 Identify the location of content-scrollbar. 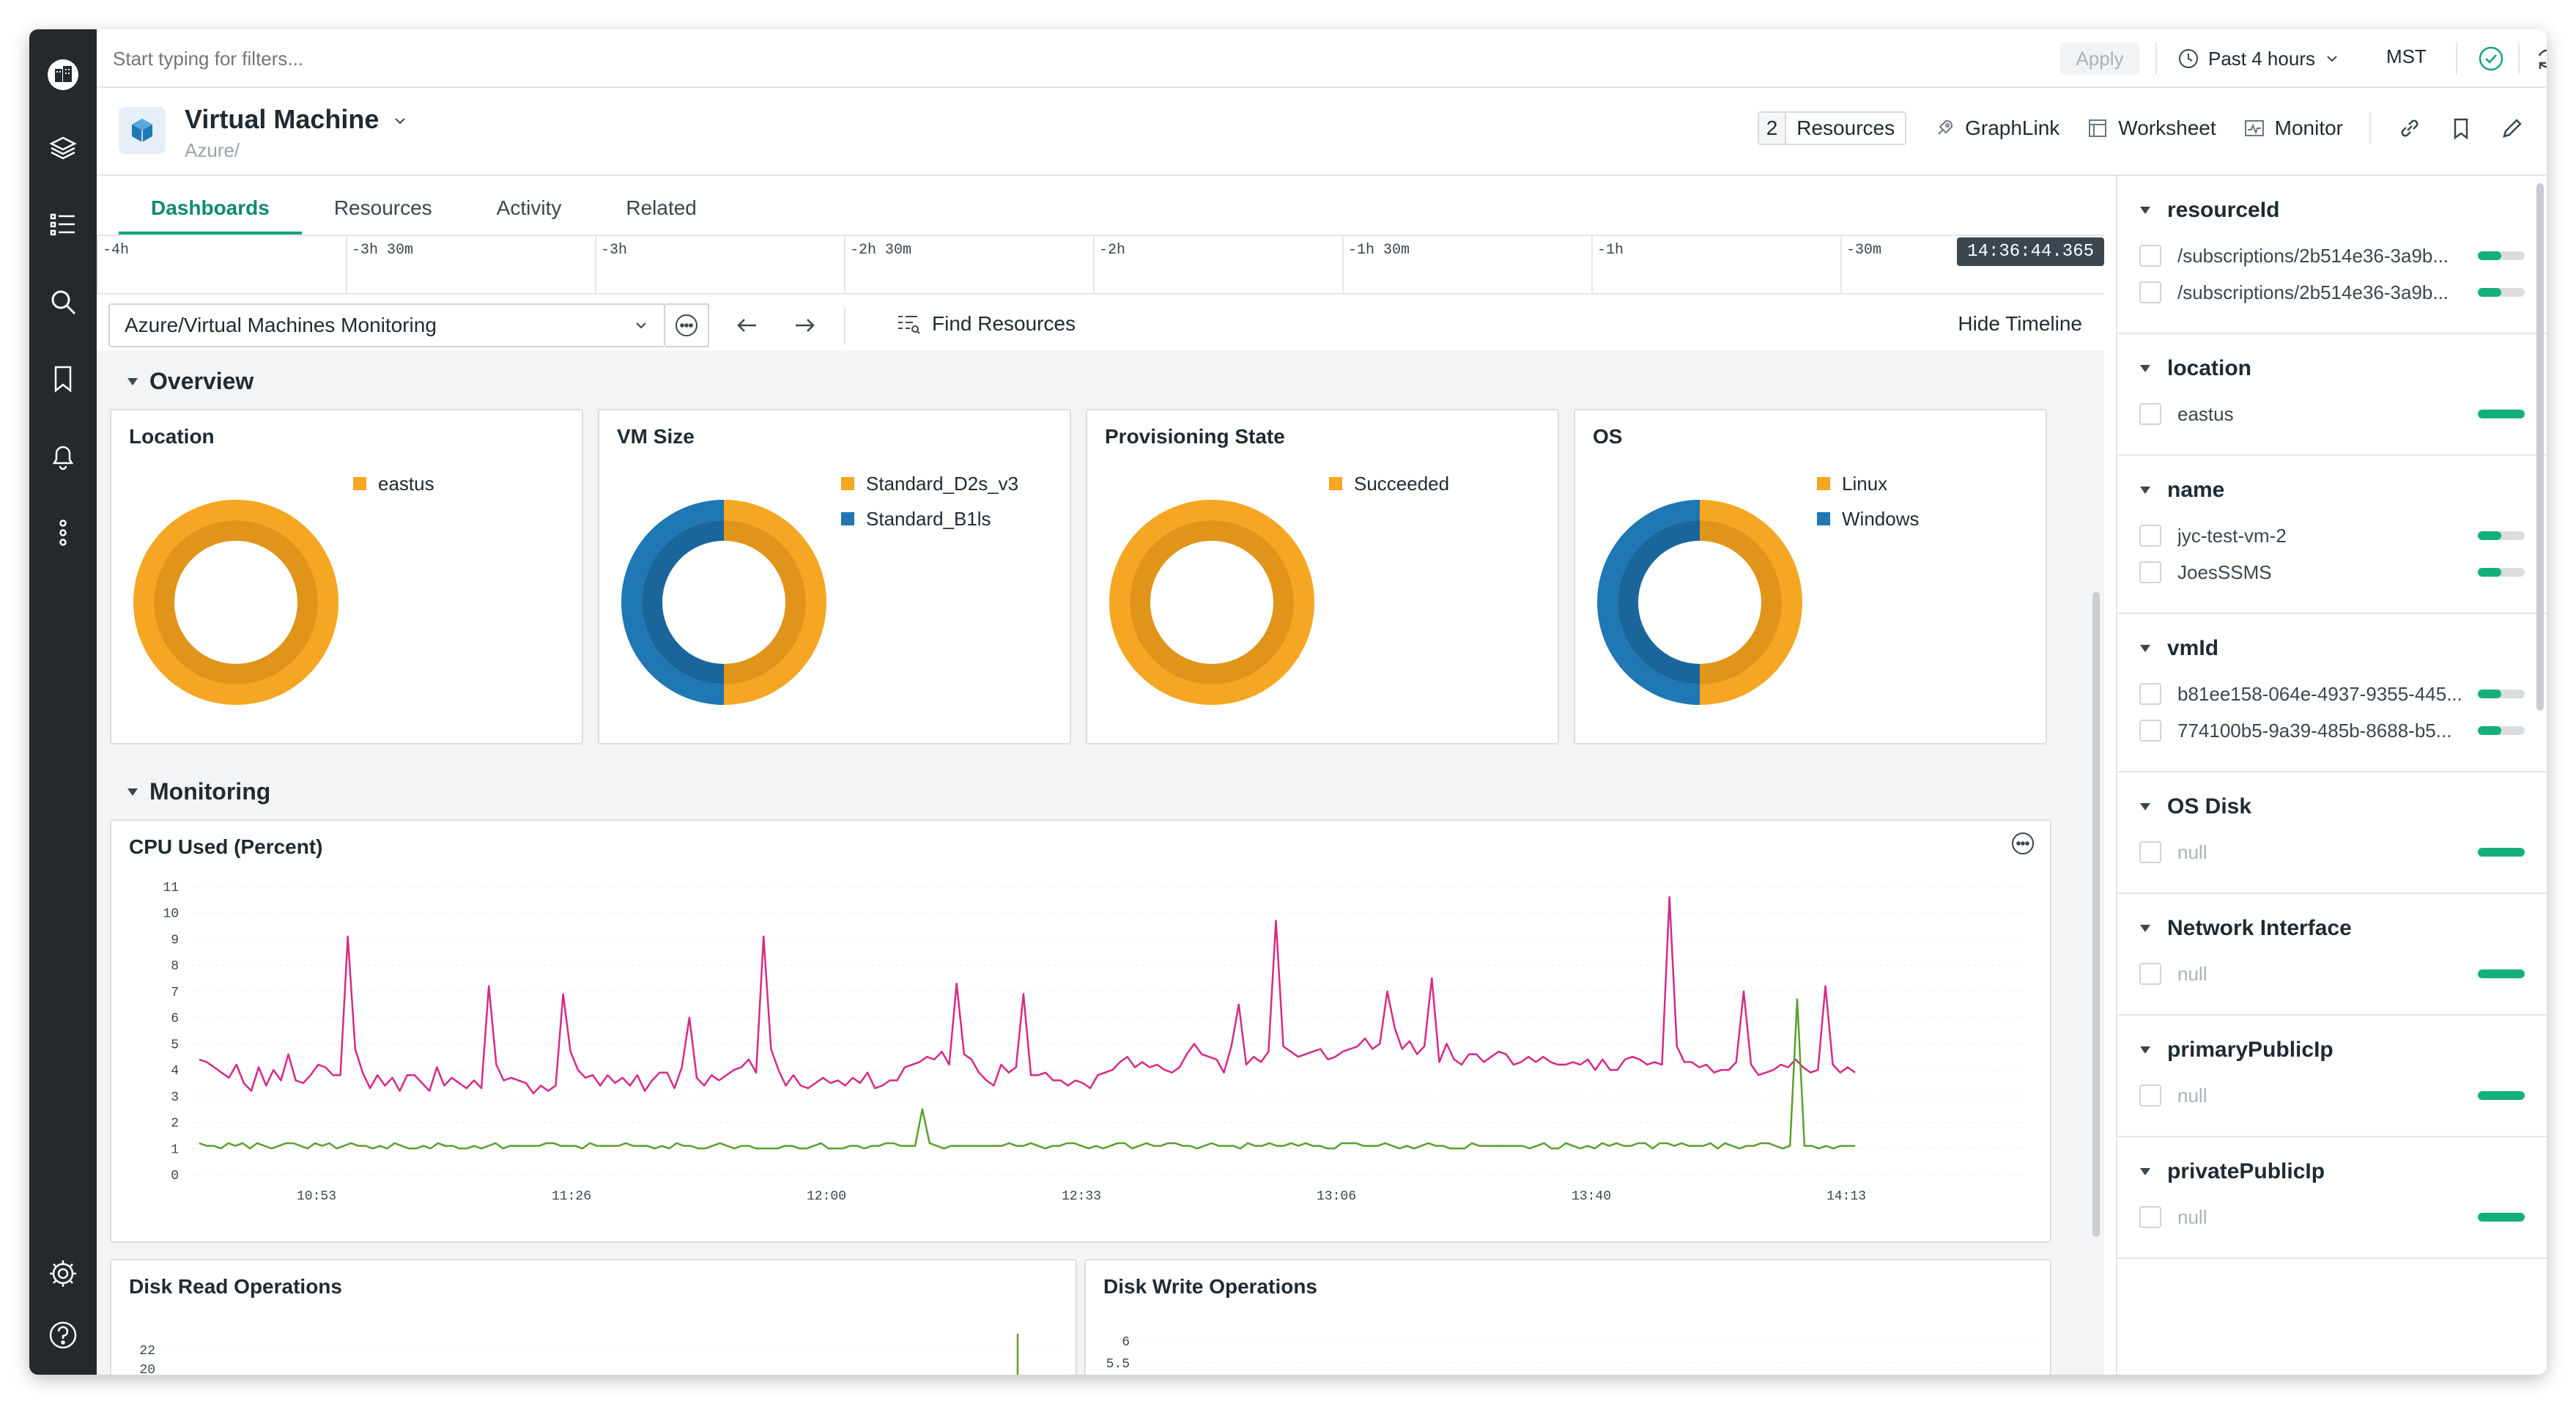
(2096, 914).